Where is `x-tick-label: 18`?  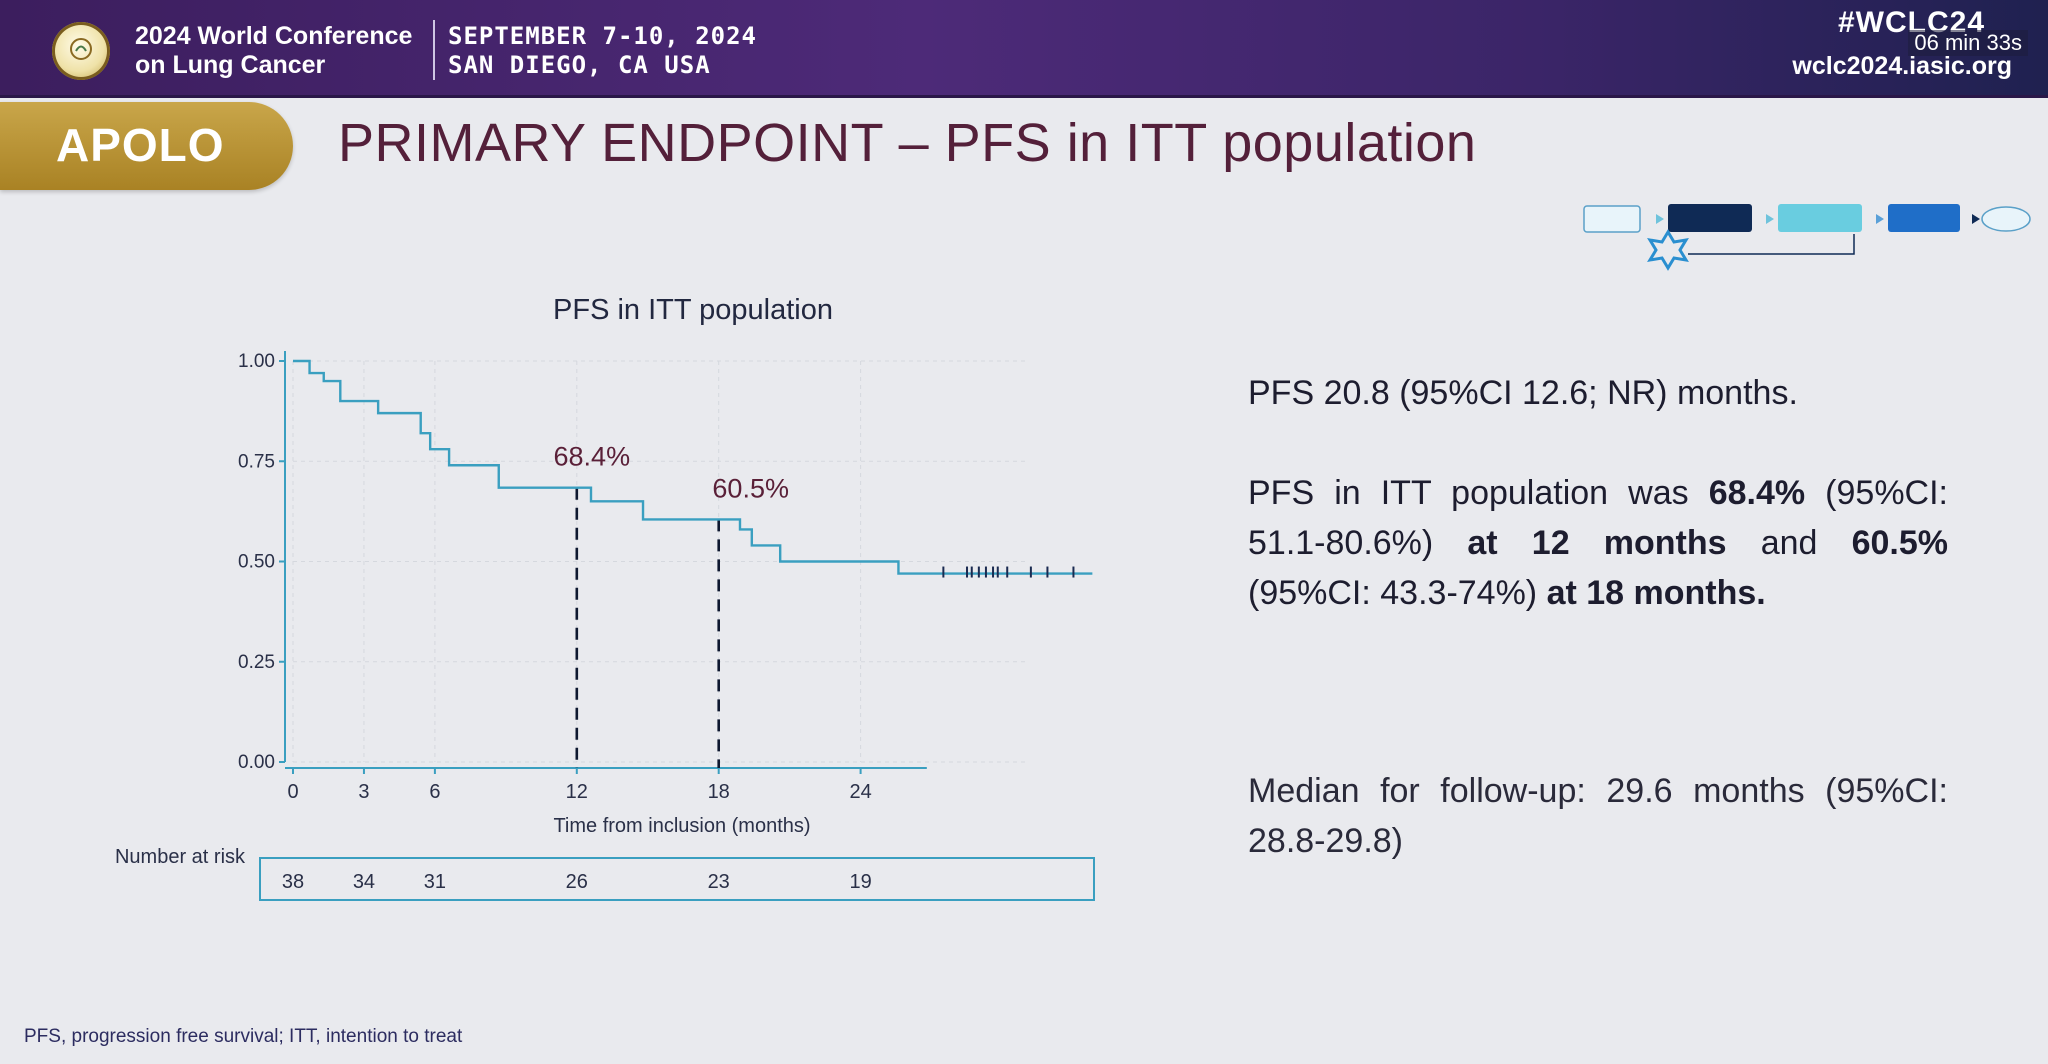
x-tick-label: 18 is located at coordinates (719, 792).